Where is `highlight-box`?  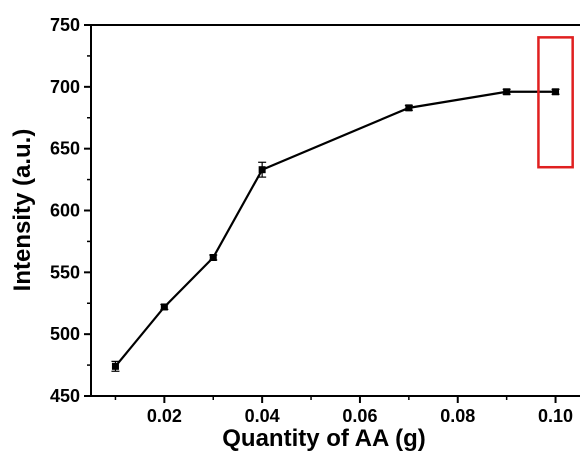 highlight-box is located at coordinates (555, 102).